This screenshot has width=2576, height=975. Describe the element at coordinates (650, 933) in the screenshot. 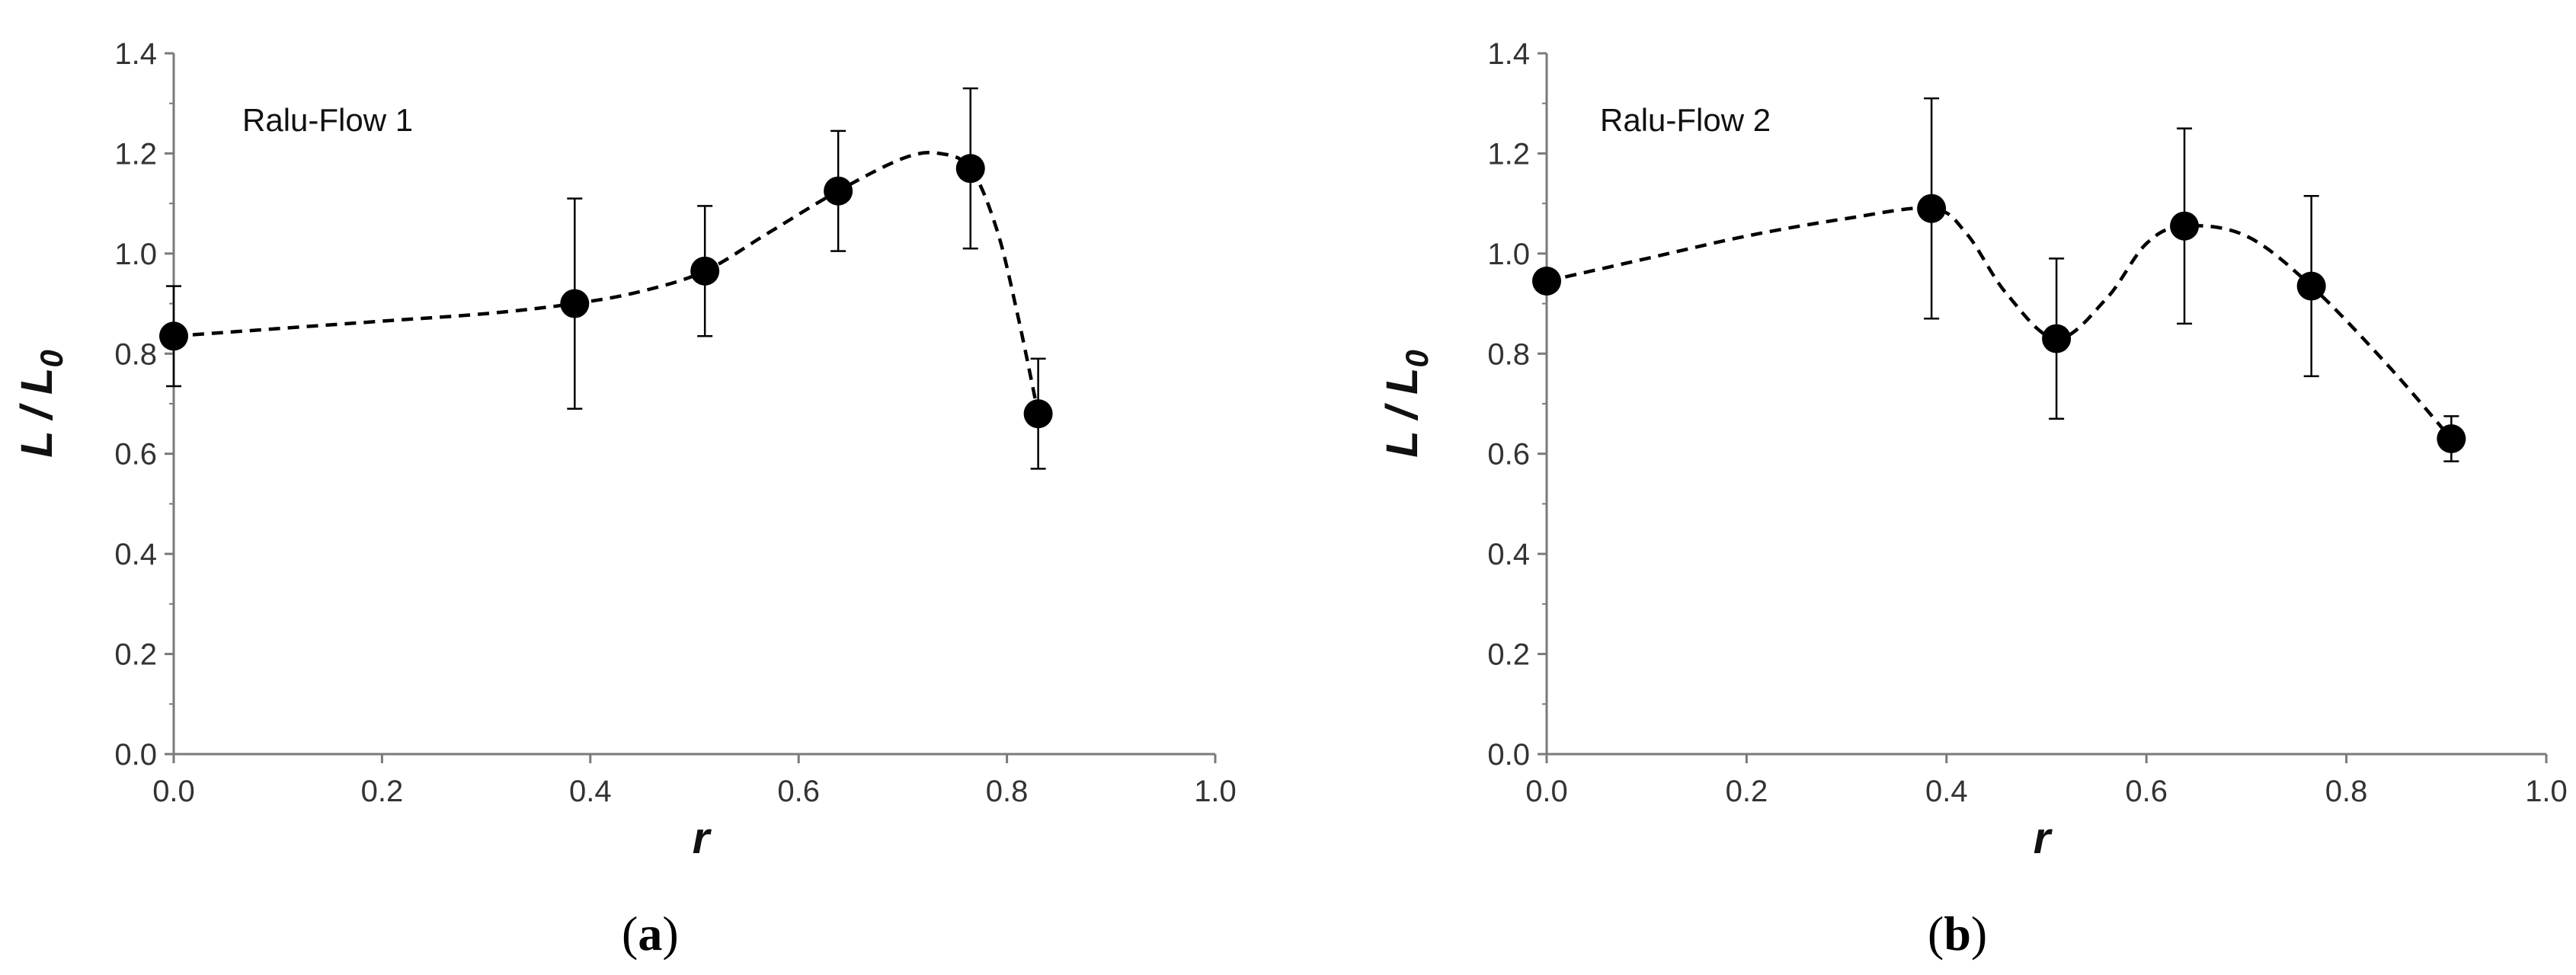

I see `panel-label-a: (a)` at that location.